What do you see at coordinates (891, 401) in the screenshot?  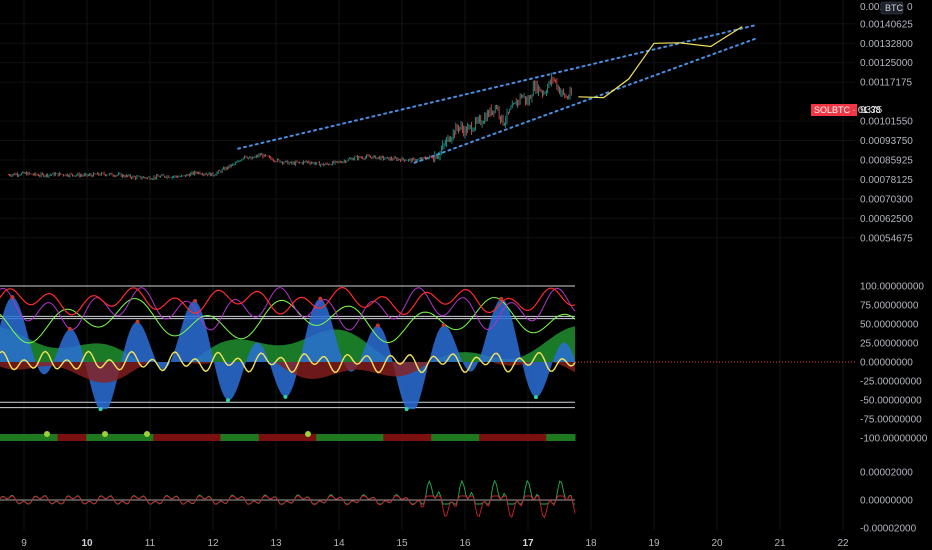 I see `oscillator-tick-label: -50.00000000` at bounding box center [891, 401].